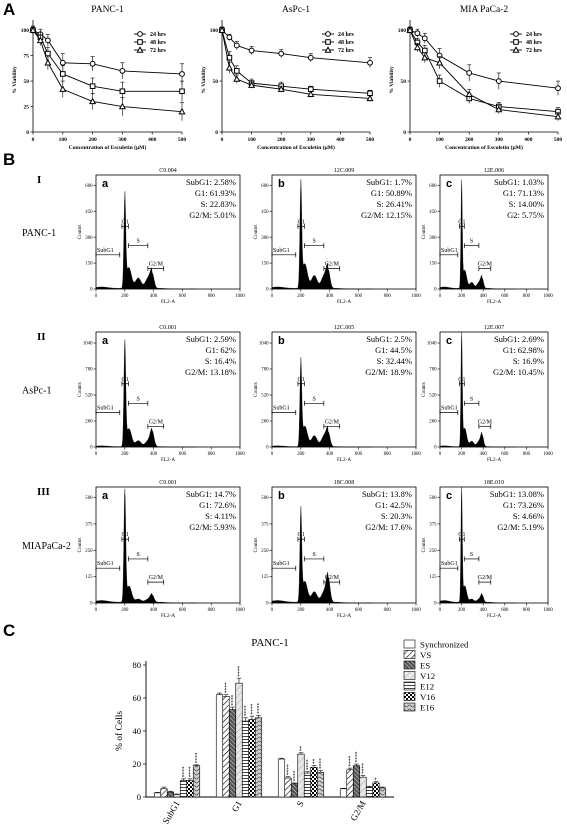 The height and width of the screenshot is (833, 567). I want to click on y-tick-label: 375, so click(265, 525).